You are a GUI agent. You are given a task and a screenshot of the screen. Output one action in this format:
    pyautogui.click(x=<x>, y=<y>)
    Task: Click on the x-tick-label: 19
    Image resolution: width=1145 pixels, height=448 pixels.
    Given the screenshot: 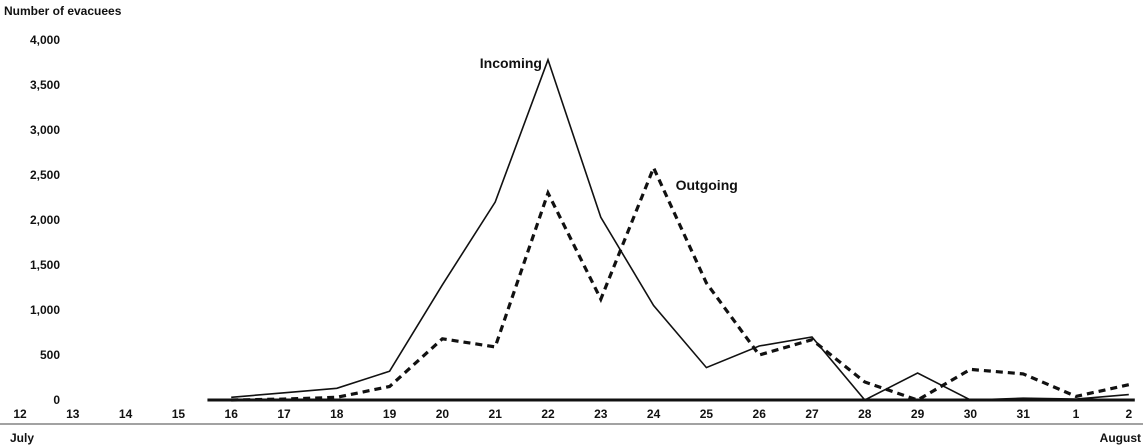 What is the action you would take?
    pyautogui.click(x=390, y=414)
    